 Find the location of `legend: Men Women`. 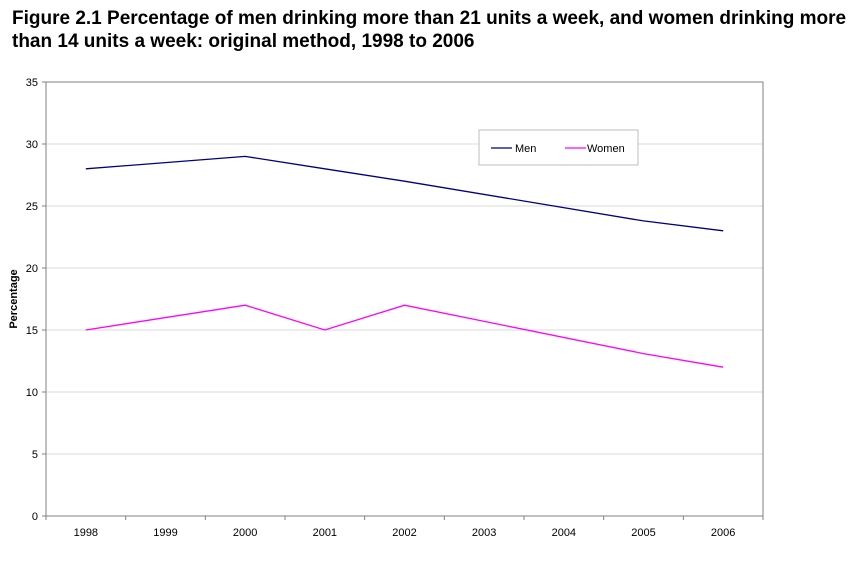

legend: Men Women is located at coordinates (558, 147).